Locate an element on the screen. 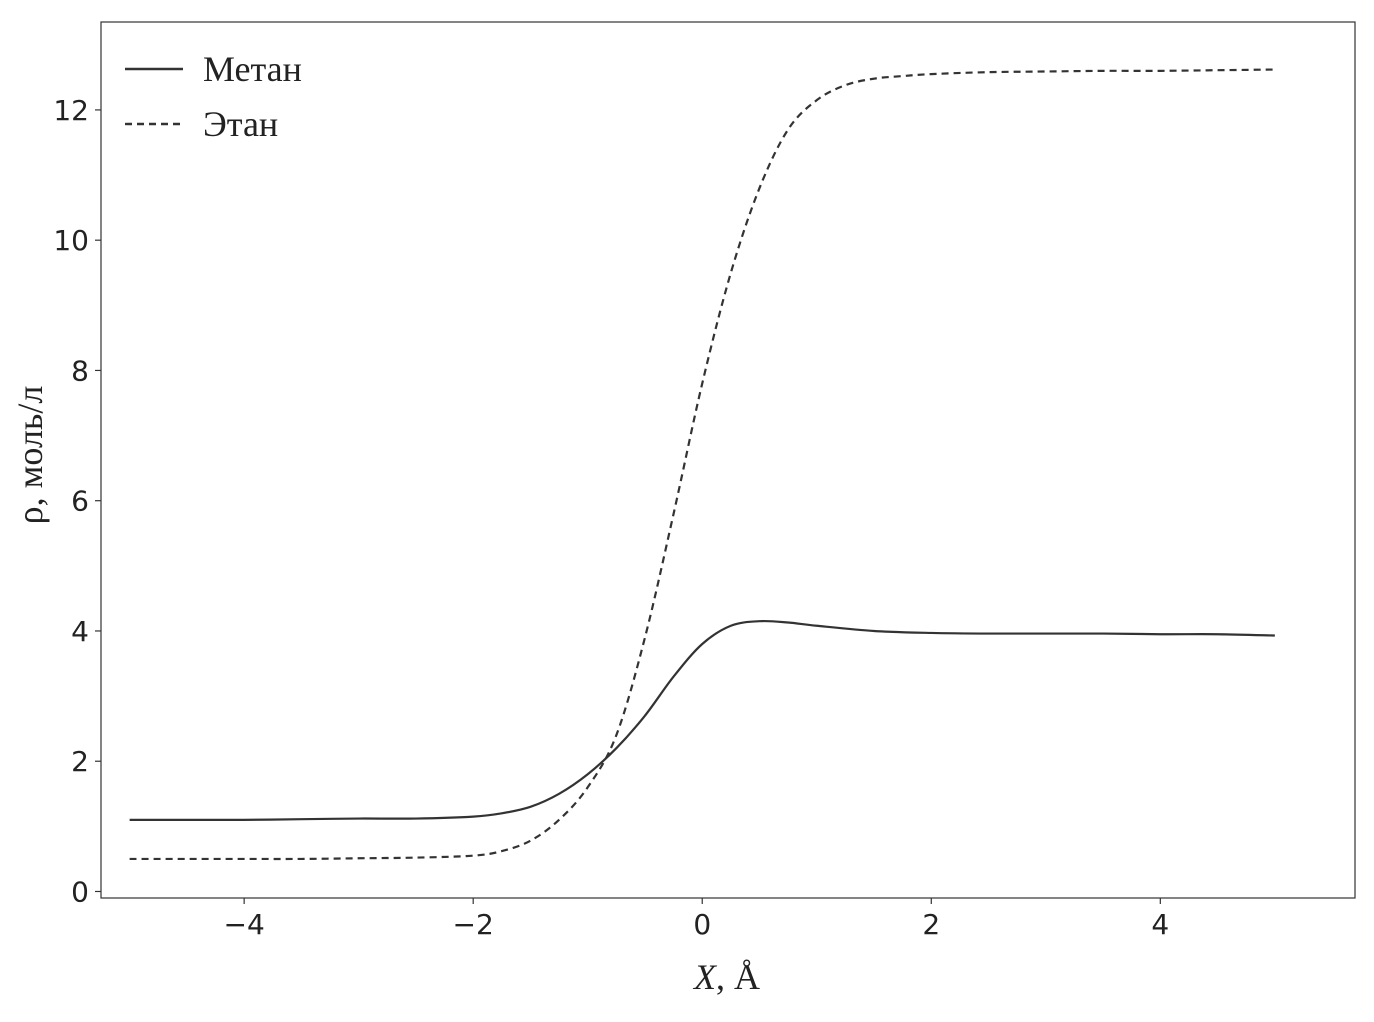  y-tick-label: 10 is located at coordinates (71, 240).